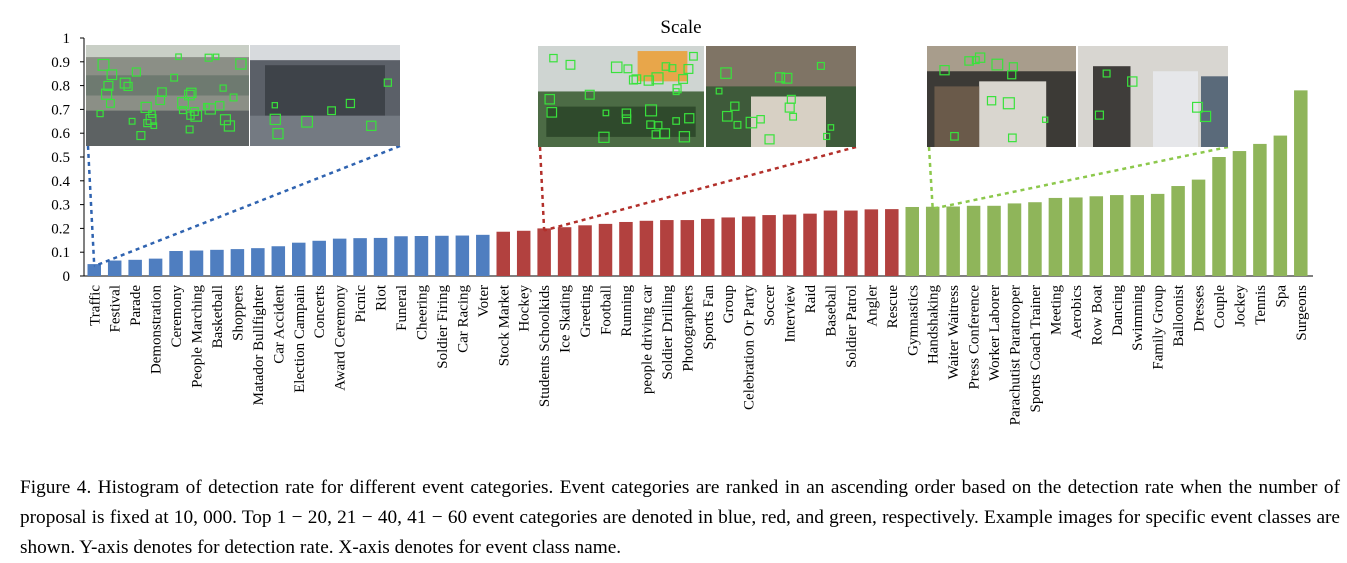 This screenshot has height=563, width=1347. What do you see at coordinates (626, 248) in the screenshot?
I see `bar-running` at bounding box center [626, 248].